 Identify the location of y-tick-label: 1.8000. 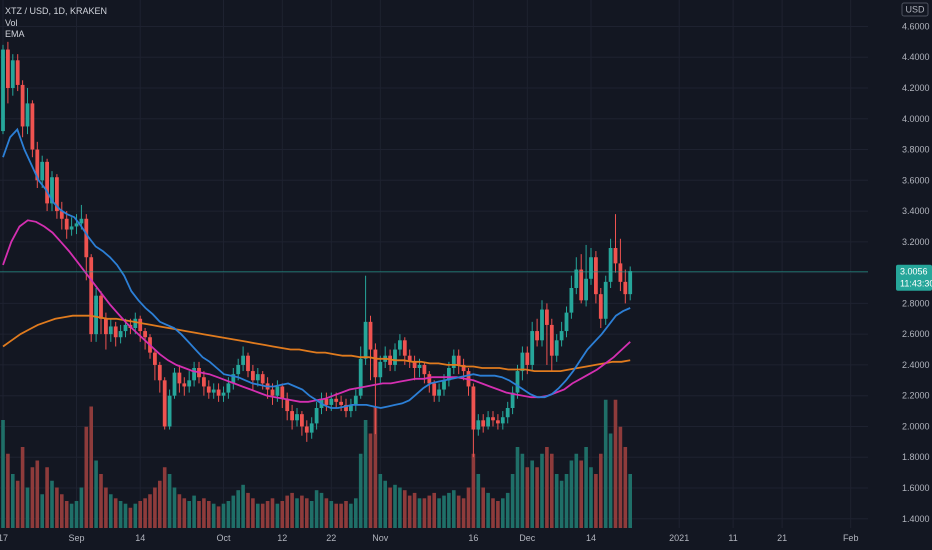
(916, 457).